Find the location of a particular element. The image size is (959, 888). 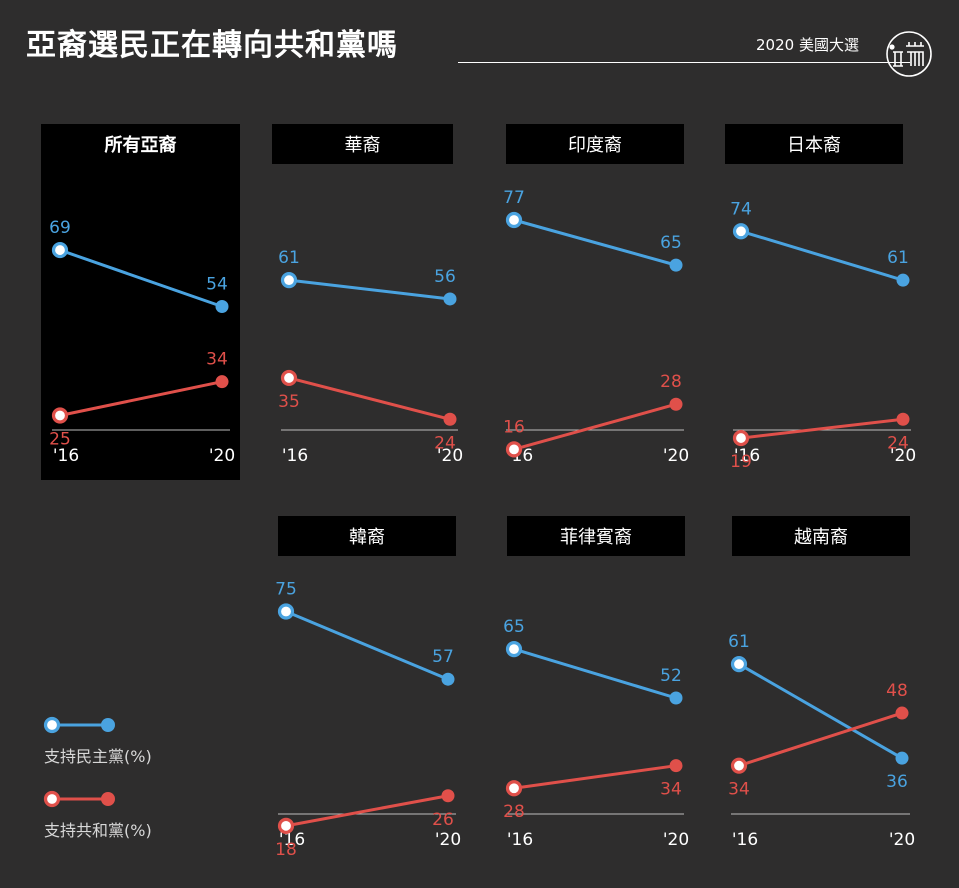

panel-title: 所有亞裔 is located at coordinates (141, 145).